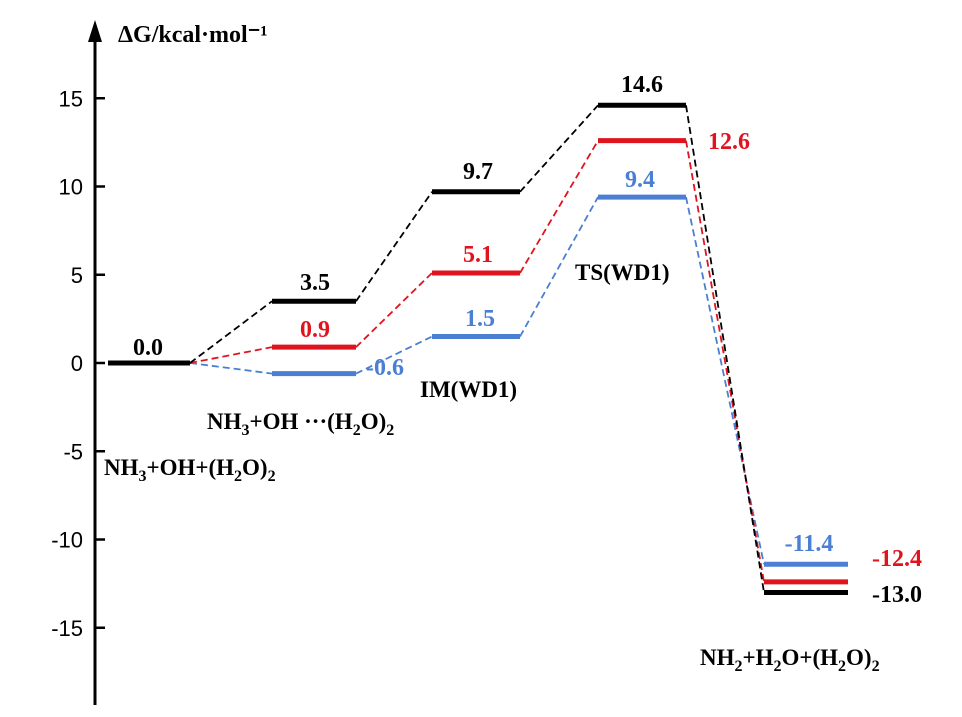  Describe the element at coordinates (67, 540) in the screenshot. I see `y-tick-label: -10` at that location.